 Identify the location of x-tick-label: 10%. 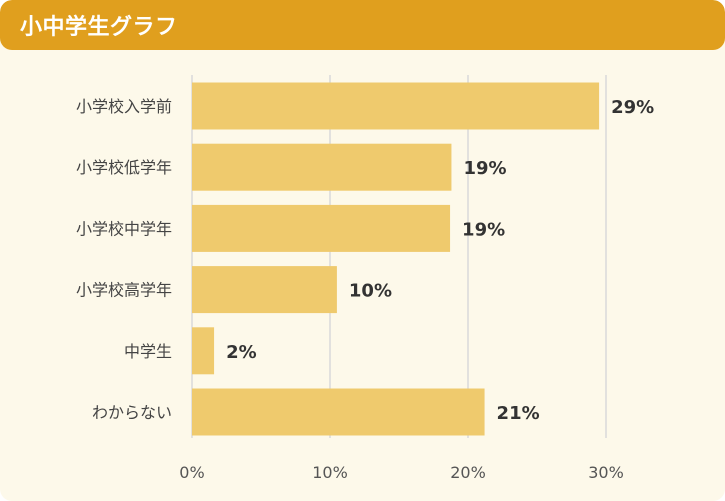
(330, 472).